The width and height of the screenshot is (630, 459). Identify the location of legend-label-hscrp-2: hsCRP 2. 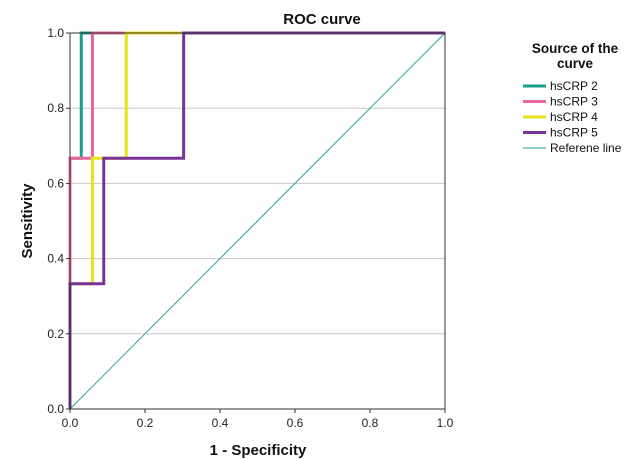
(574, 86).